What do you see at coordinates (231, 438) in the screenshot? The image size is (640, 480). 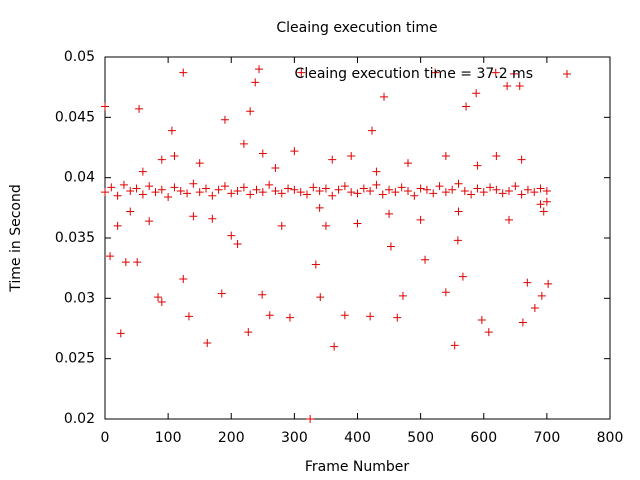 I see `x-tick-label: 200` at bounding box center [231, 438].